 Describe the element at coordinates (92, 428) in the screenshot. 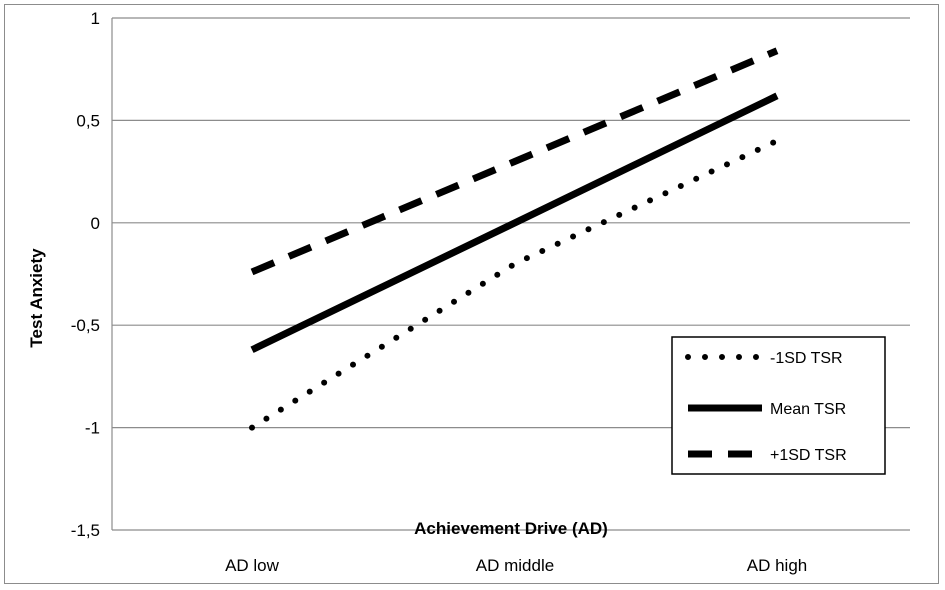

I see `y-tick-label: -1` at that location.